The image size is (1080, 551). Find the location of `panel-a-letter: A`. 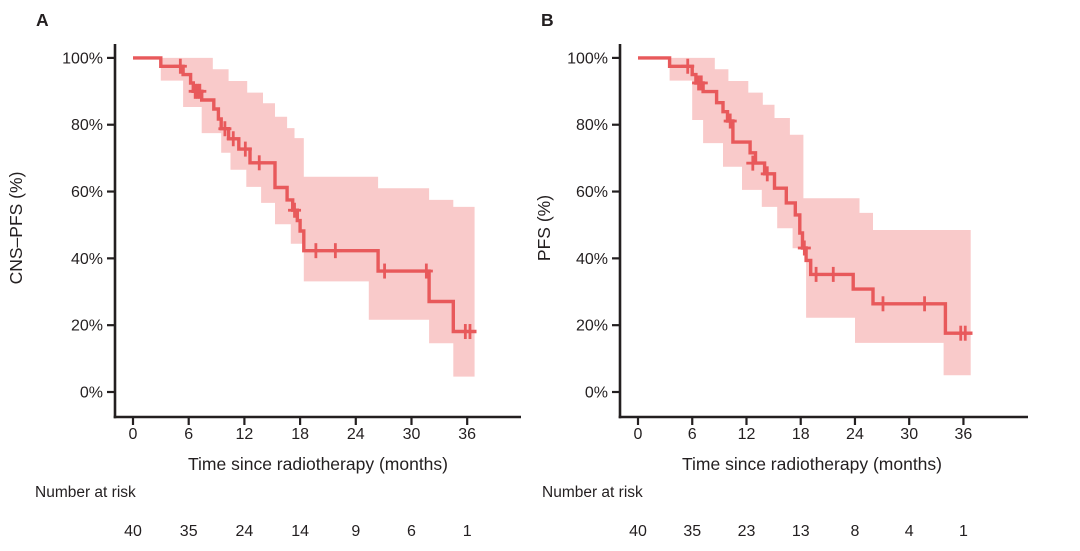

panel-a-letter: A is located at coordinates (42, 20).